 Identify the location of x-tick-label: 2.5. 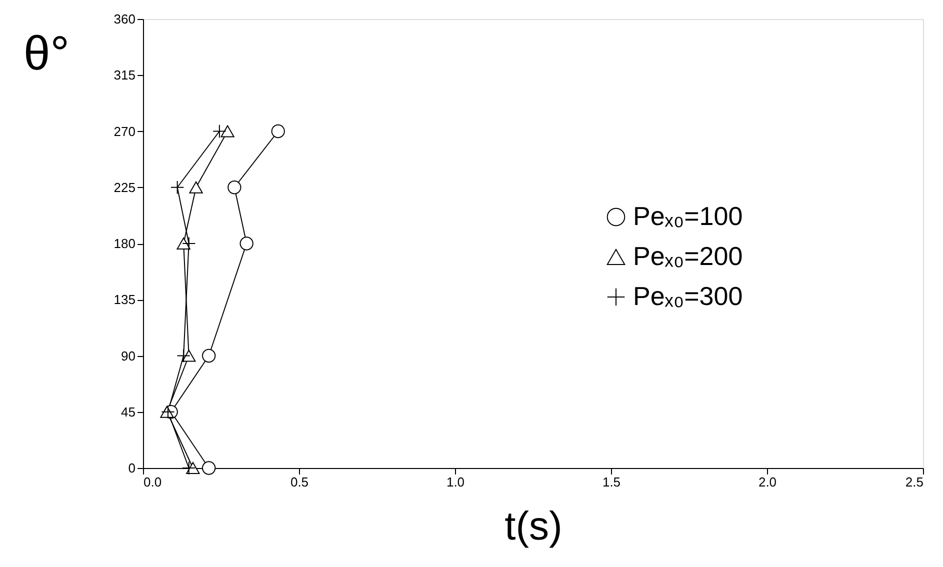
(914, 482).